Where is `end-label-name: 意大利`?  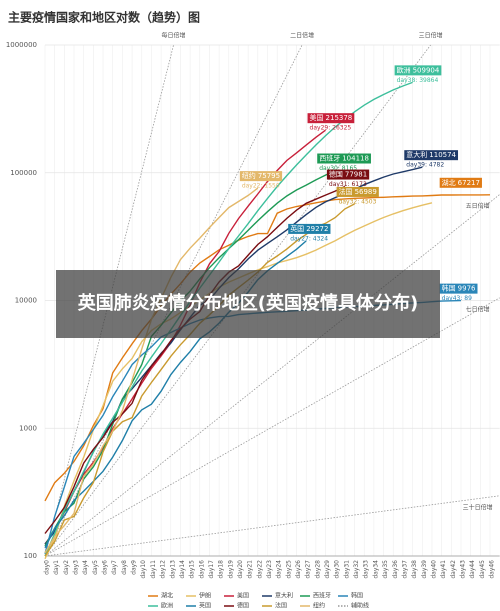 end-label-name: 意大利 is located at coordinates (416, 154).